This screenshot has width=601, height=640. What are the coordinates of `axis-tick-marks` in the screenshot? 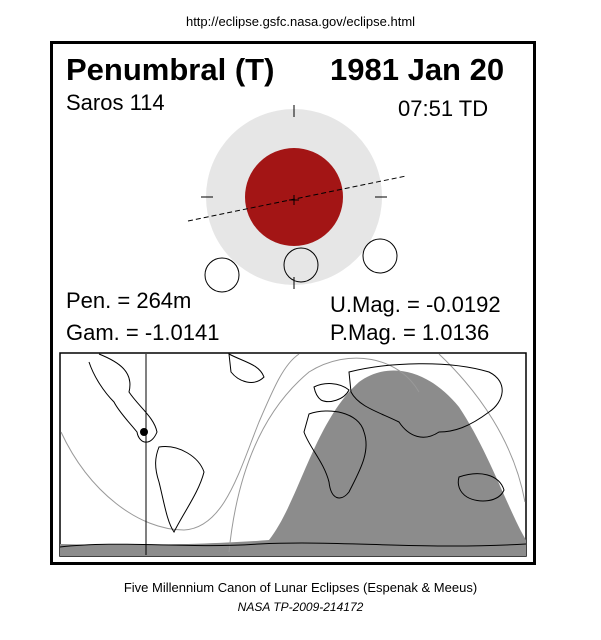 It's located at (294, 197).